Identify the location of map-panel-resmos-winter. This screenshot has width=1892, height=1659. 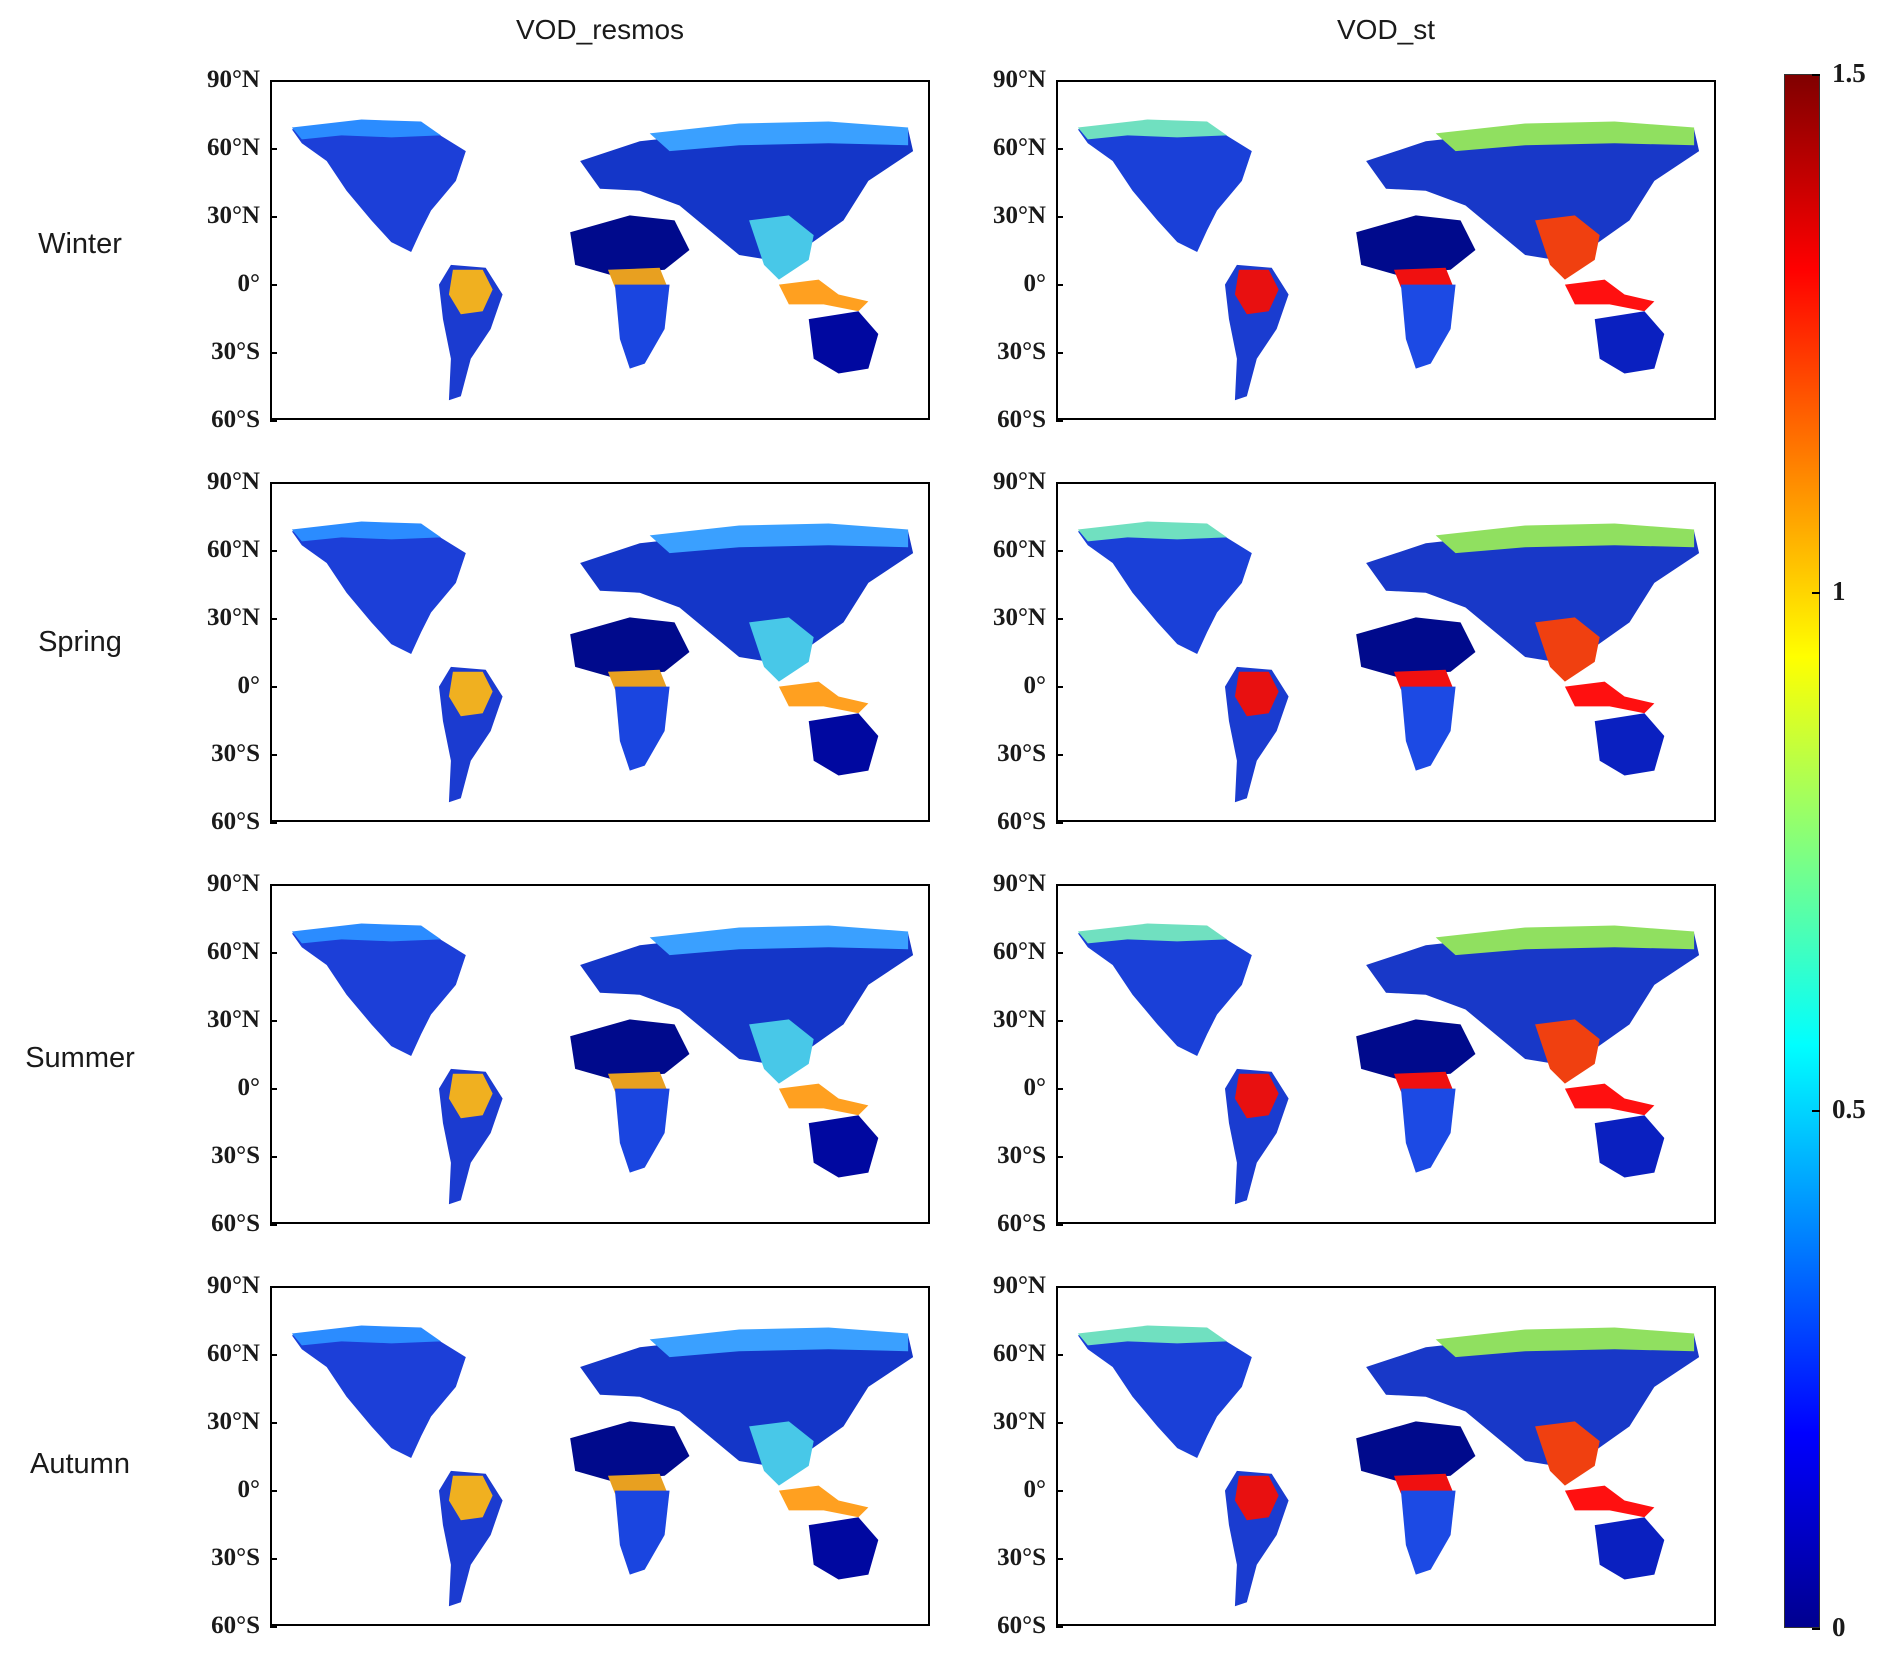
(600, 250).